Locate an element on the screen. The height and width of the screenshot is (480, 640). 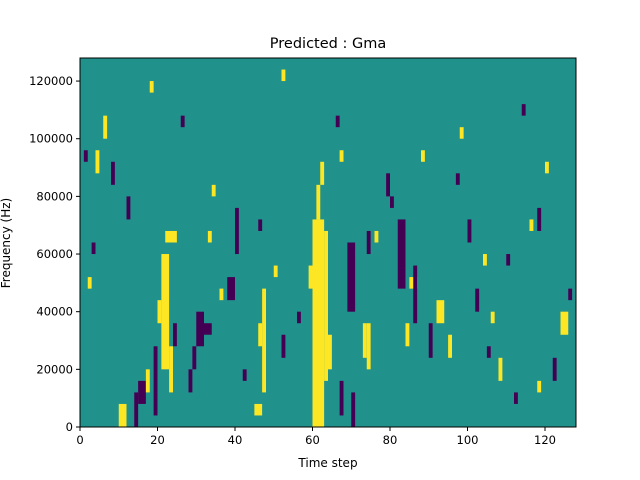
y-tick-label: 60000 is located at coordinates (54, 254).